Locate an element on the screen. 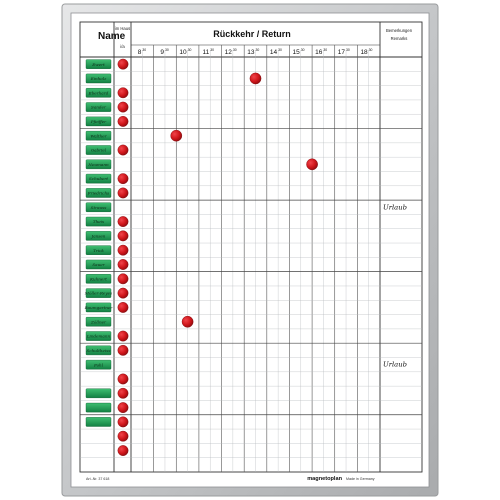 The width and height of the screenshot is (500, 500). name-label-strip: Ewert is located at coordinates (98, 64).